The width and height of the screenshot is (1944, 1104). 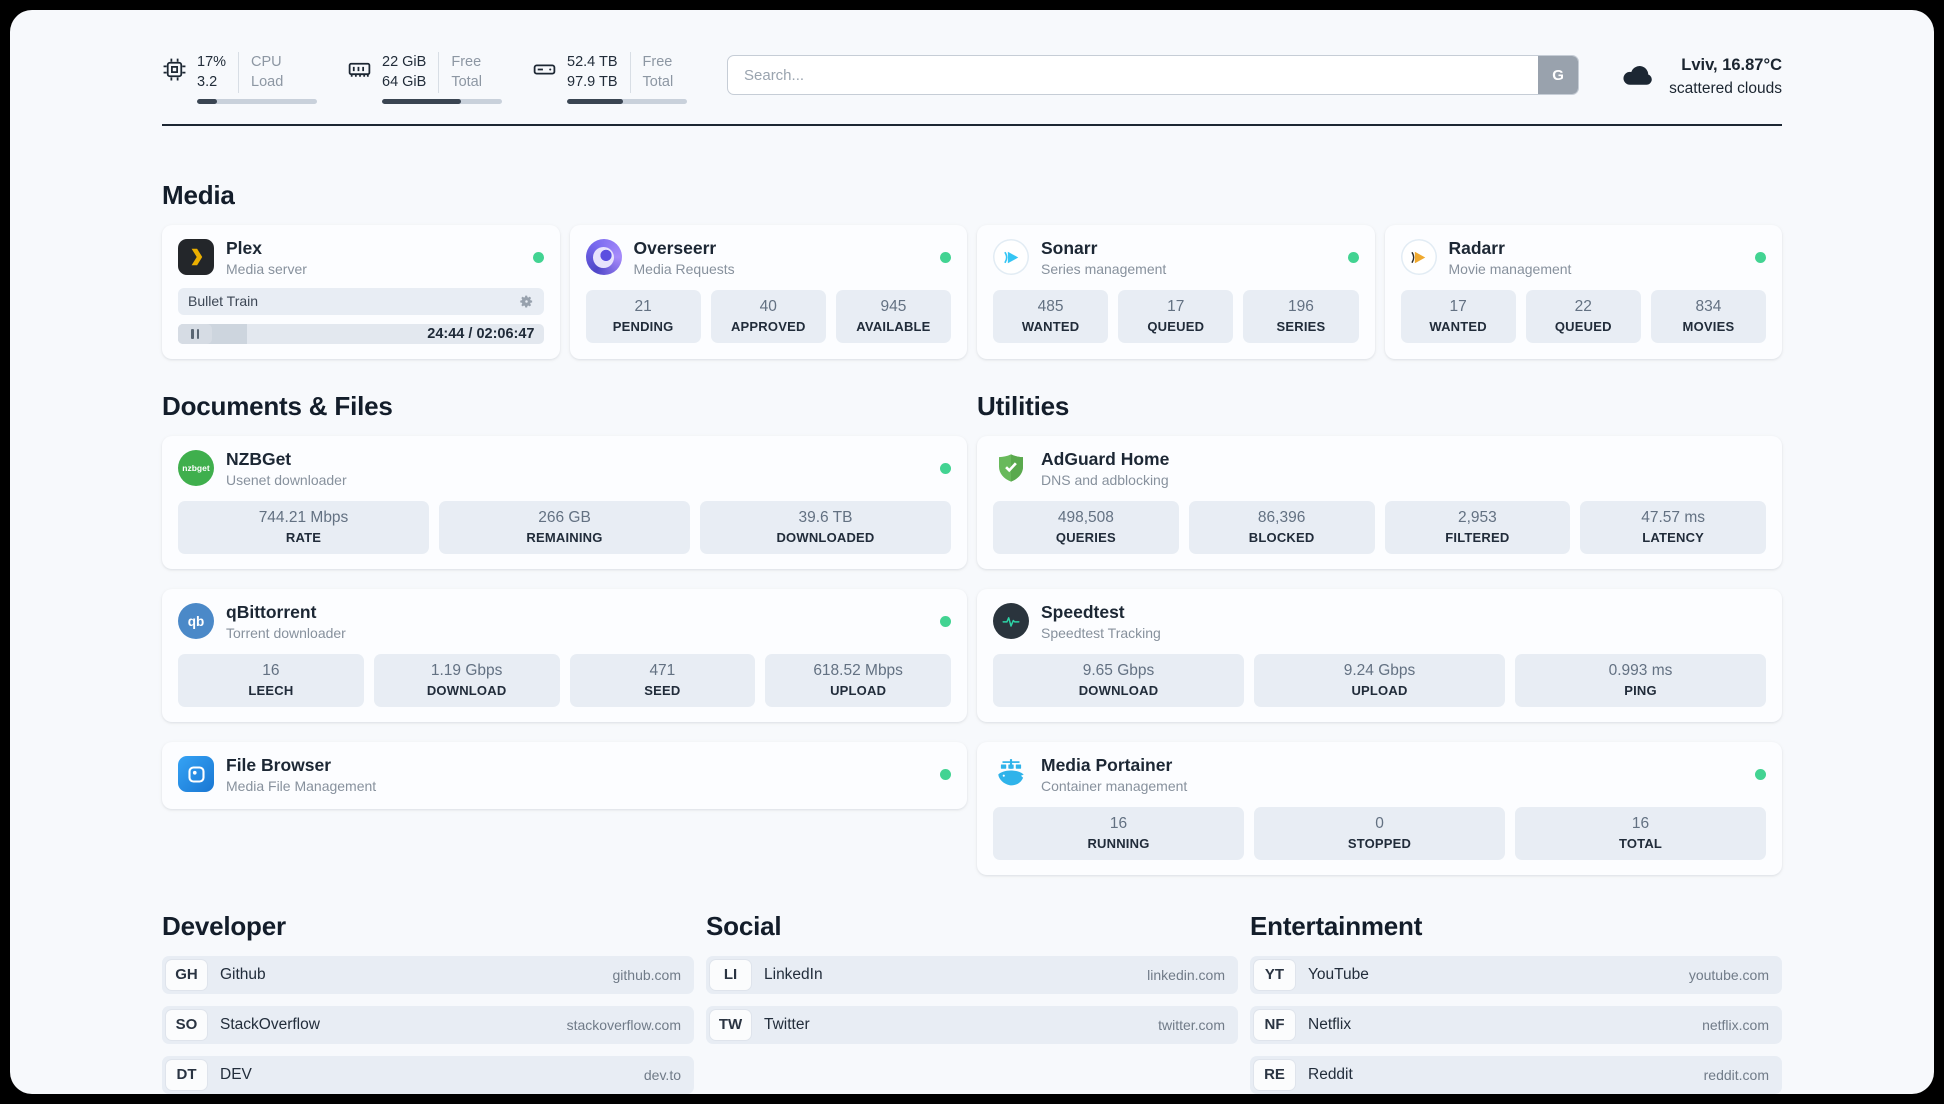 I want to click on stat-queued: 22 QUEUED, so click(x=1583, y=316).